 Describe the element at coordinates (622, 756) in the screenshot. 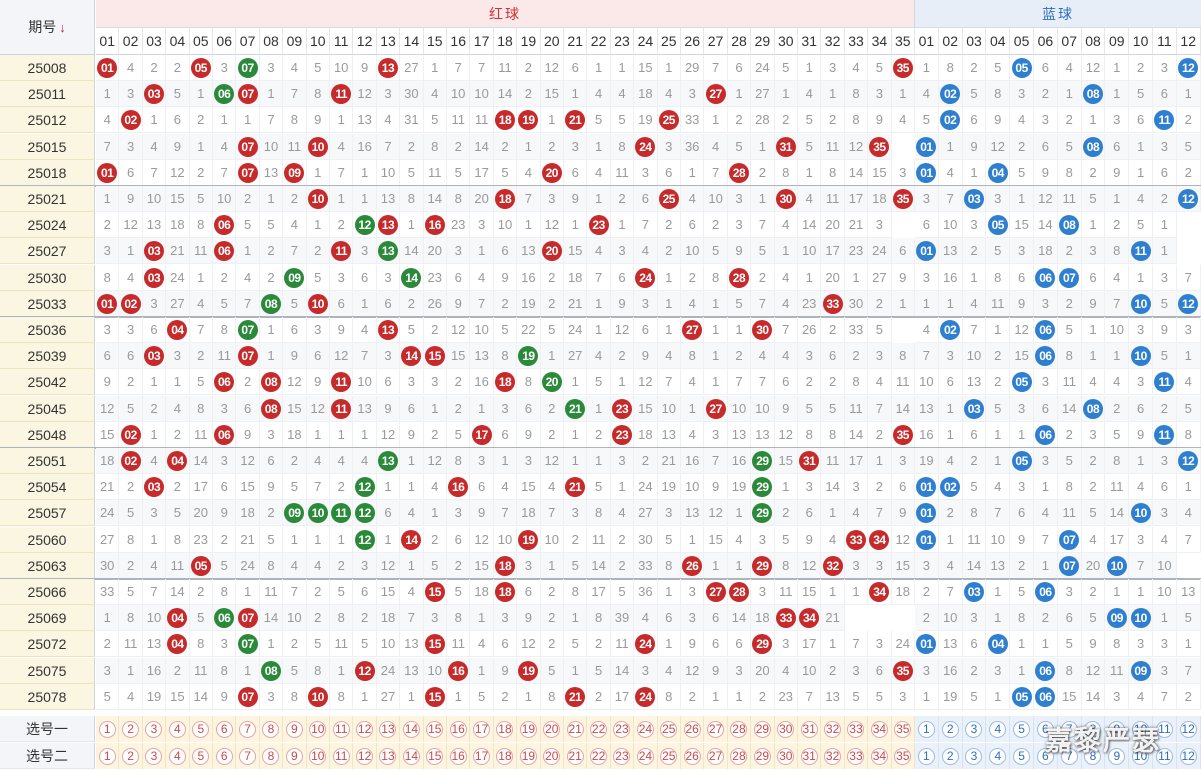

I see `red-select-cell: 23` at that location.